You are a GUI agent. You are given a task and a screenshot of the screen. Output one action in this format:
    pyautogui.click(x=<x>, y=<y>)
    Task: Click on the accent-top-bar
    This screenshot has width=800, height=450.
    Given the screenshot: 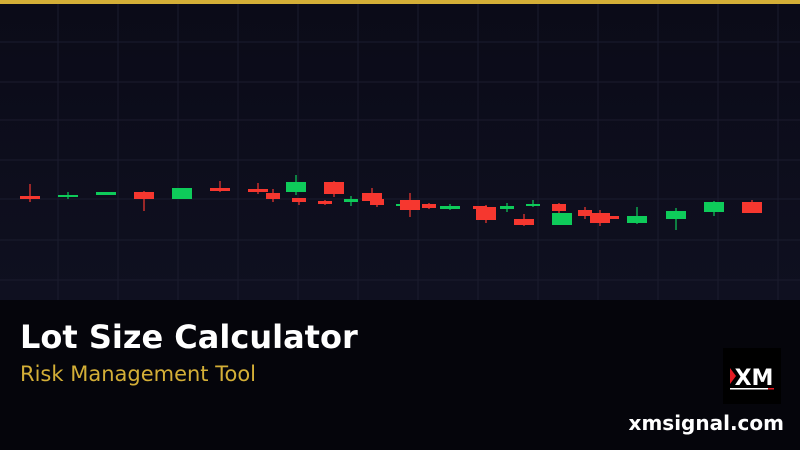 What is the action you would take?
    pyautogui.click(x=400, y=2)
    